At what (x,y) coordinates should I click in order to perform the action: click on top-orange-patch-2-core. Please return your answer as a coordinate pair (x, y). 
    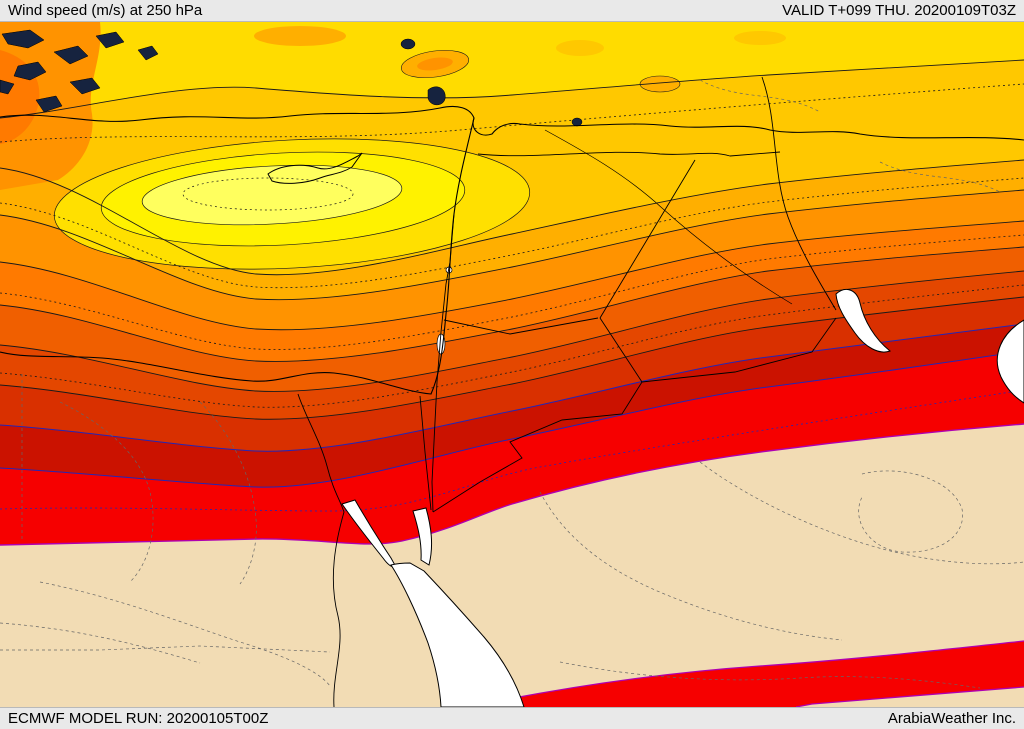
    Looking at the image, I should click on (435, 64).